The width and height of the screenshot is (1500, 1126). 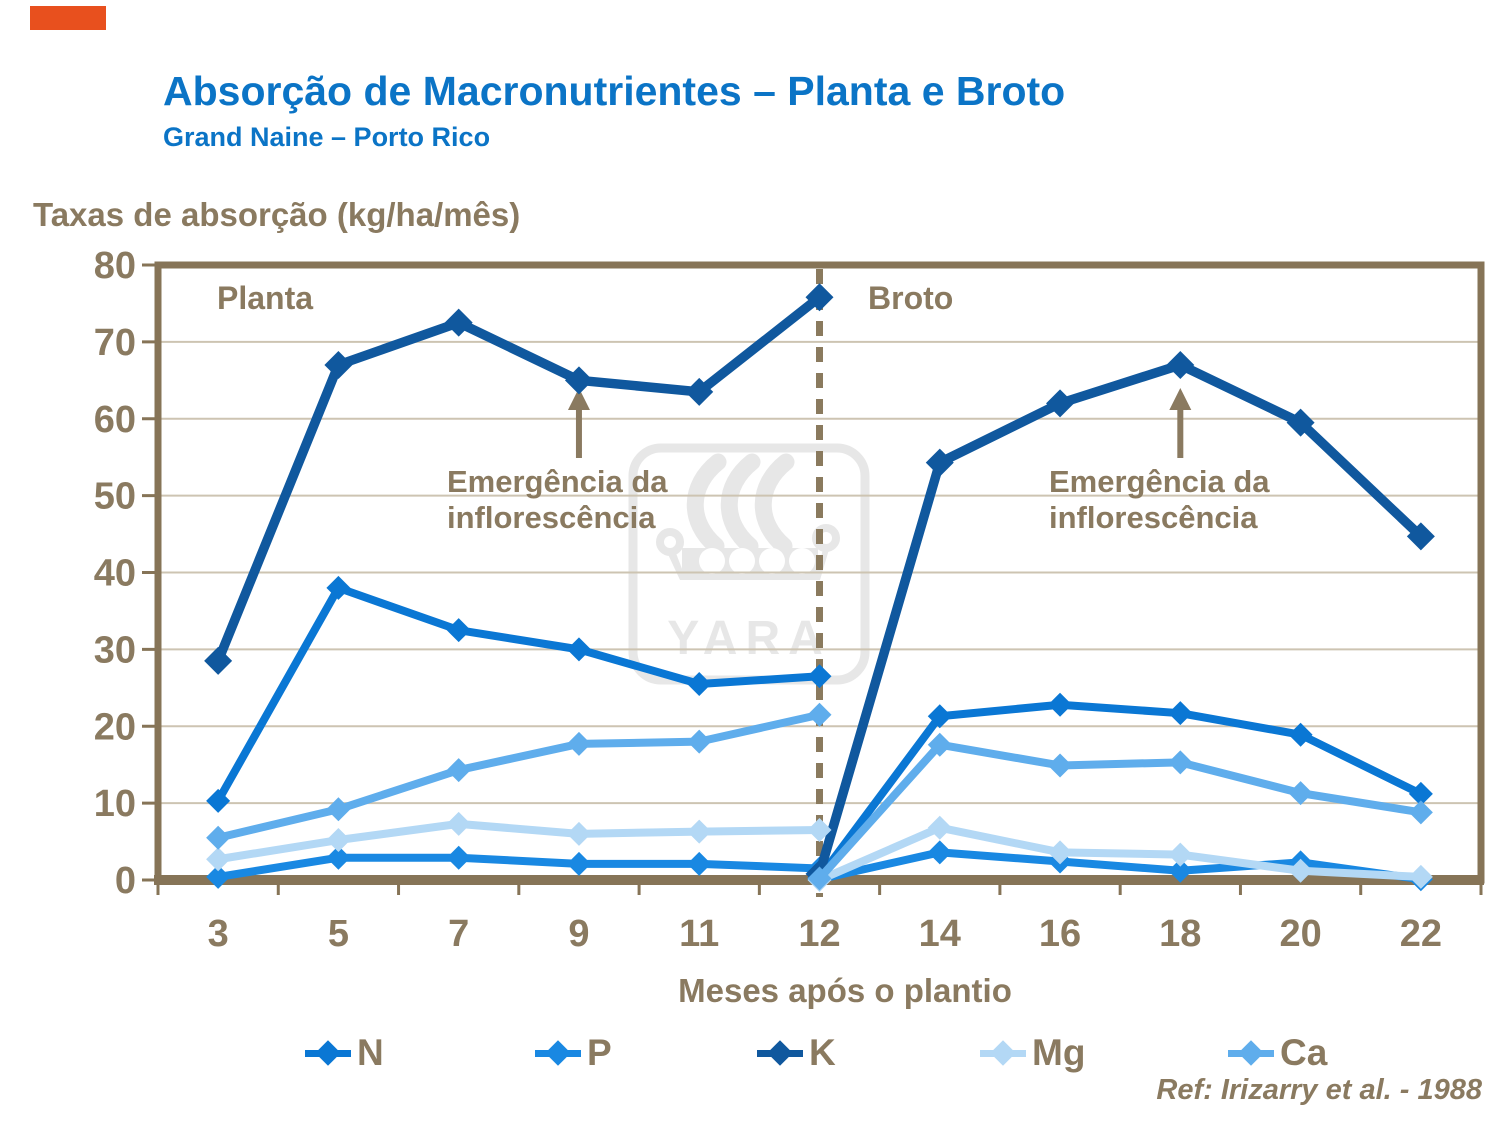 What do you see at coordinates (1278, 1052) in the screenshot?
I see `legend-item-Ca: Ca` at bounding box center [1278, 1052].